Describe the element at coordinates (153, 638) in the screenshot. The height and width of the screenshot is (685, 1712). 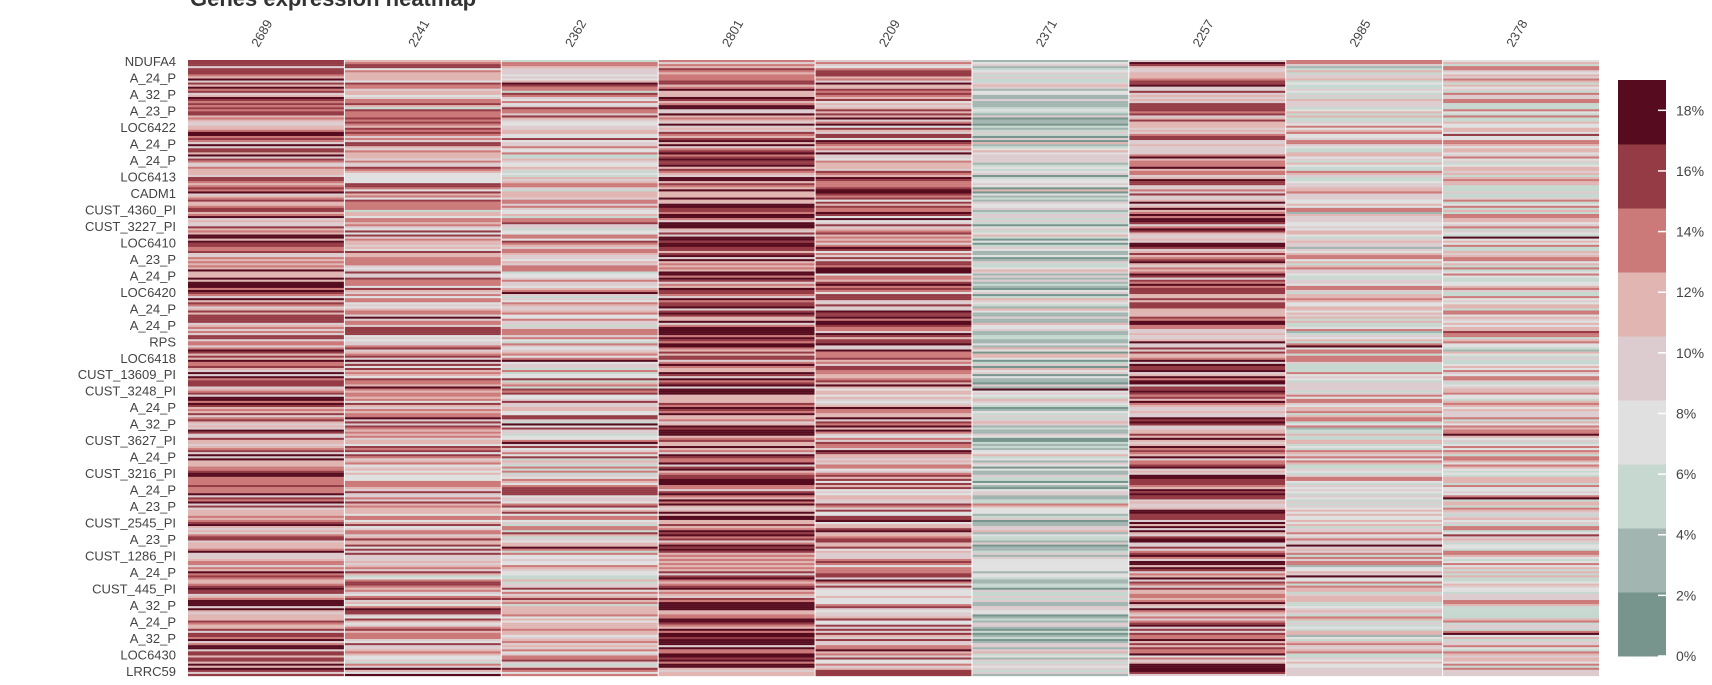
I see `row-label: A_32_P` at that location.